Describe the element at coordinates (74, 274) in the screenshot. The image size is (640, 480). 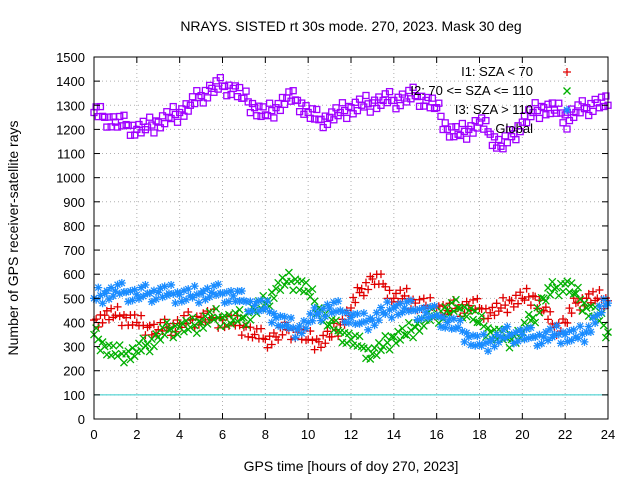
I see `y-tick-label: 600` at that location.